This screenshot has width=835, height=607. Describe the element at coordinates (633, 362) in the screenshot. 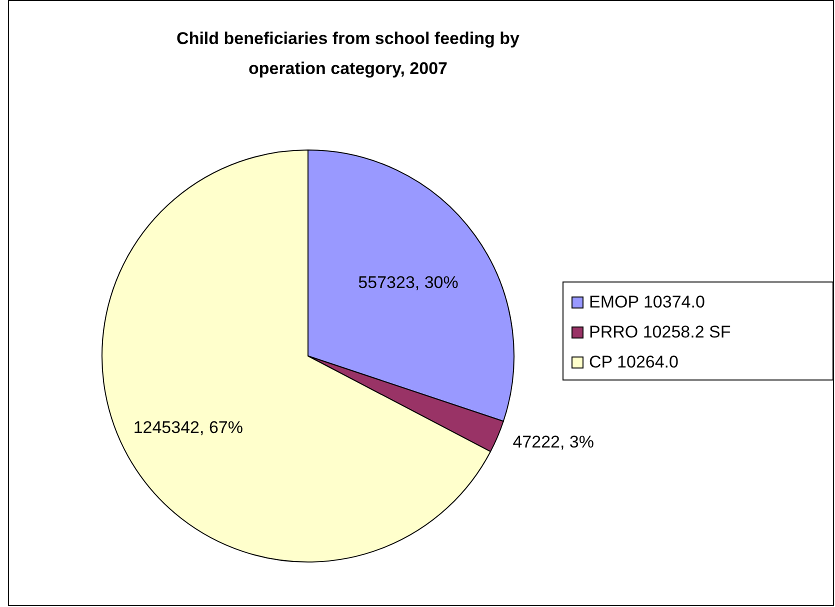

I see `legend-label: CP 10264.0` at that location.